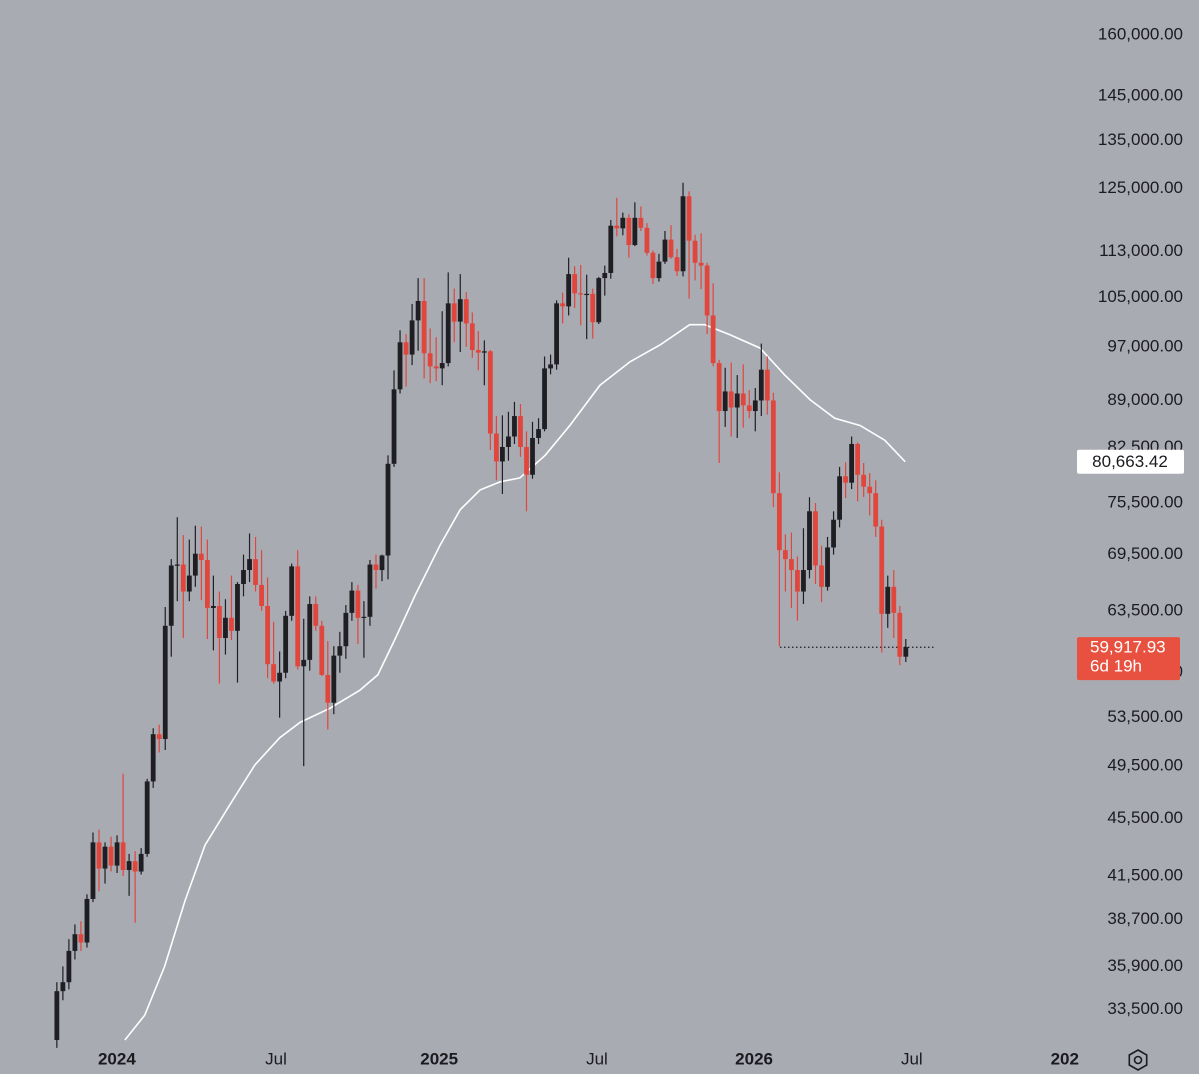 The image size is (1199, 1074). I want to click on y-tick-label: 125,000.00, so click(1140, 187).